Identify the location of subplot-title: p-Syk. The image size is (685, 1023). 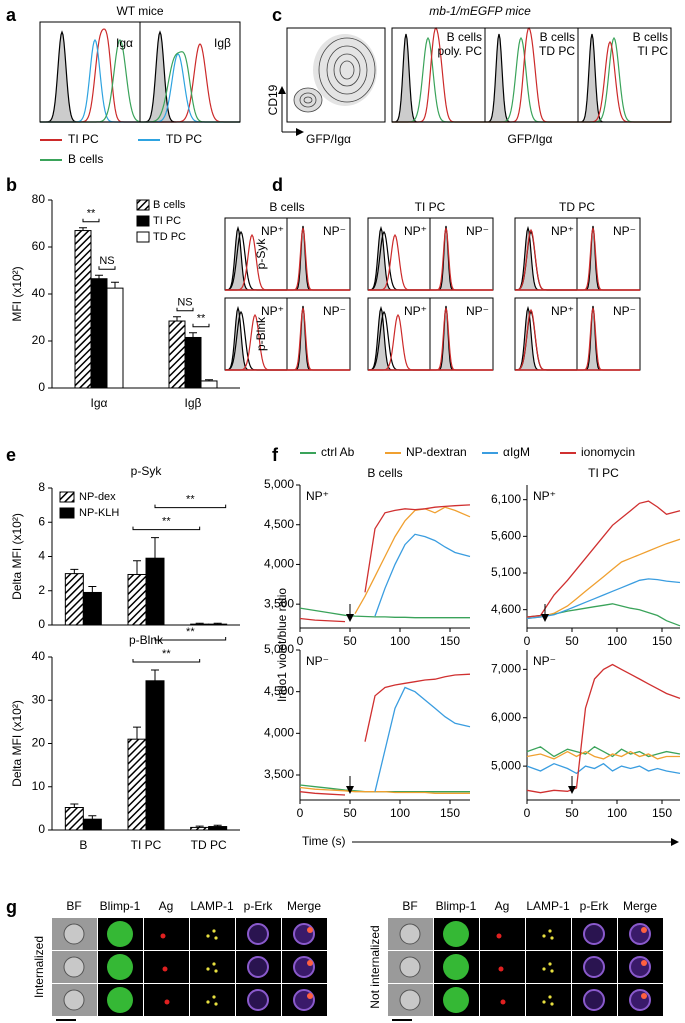
(147, 471).